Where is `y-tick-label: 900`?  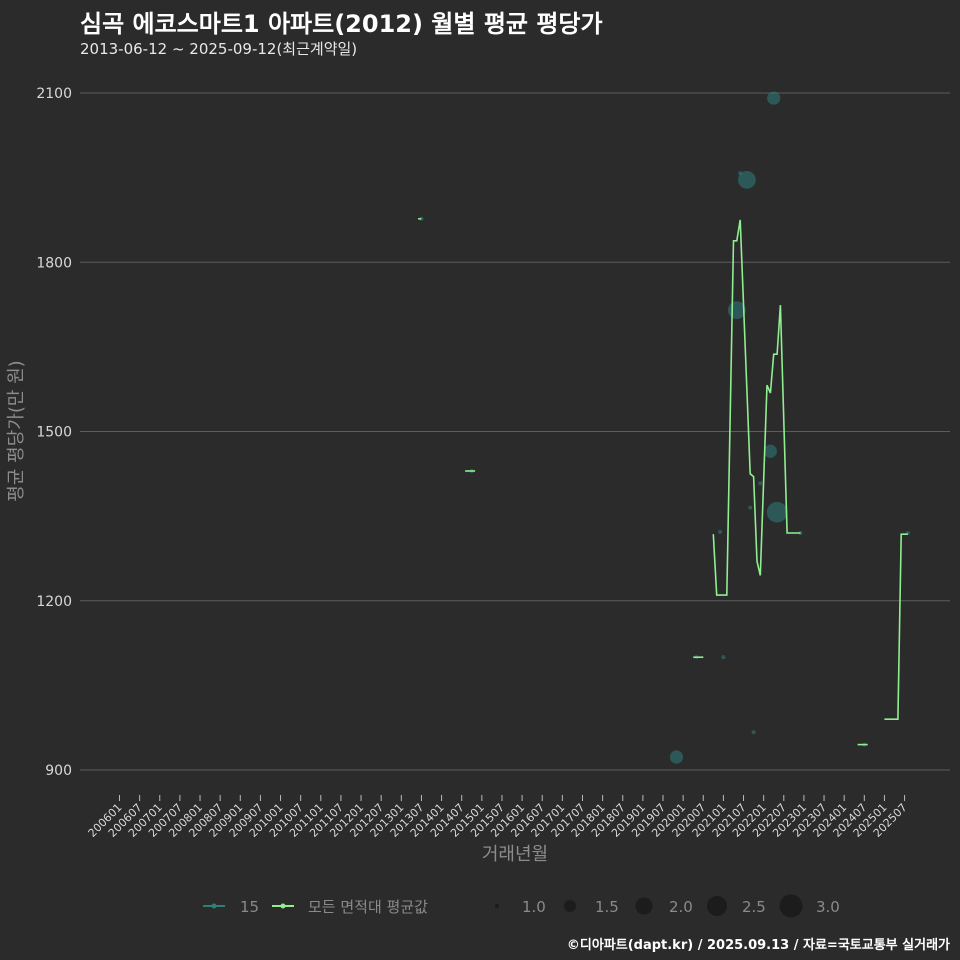 y-tick-label: 900 is located at coordinates (58, 771).